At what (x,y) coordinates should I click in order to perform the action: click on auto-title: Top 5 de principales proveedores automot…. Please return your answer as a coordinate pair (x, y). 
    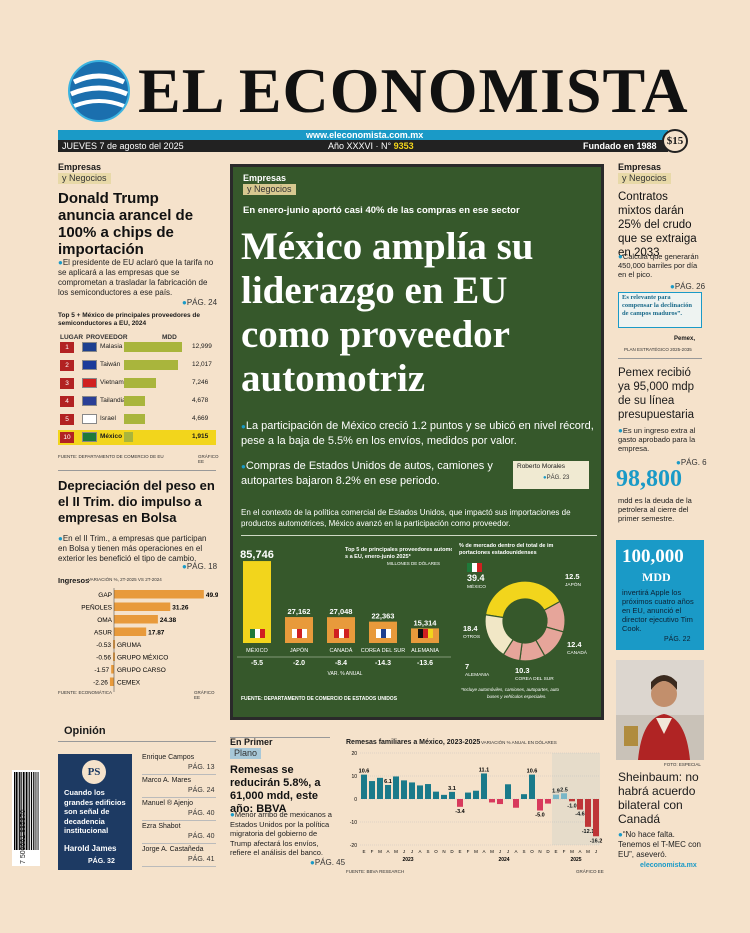
    Looking at the image, I should click on (398, 550).